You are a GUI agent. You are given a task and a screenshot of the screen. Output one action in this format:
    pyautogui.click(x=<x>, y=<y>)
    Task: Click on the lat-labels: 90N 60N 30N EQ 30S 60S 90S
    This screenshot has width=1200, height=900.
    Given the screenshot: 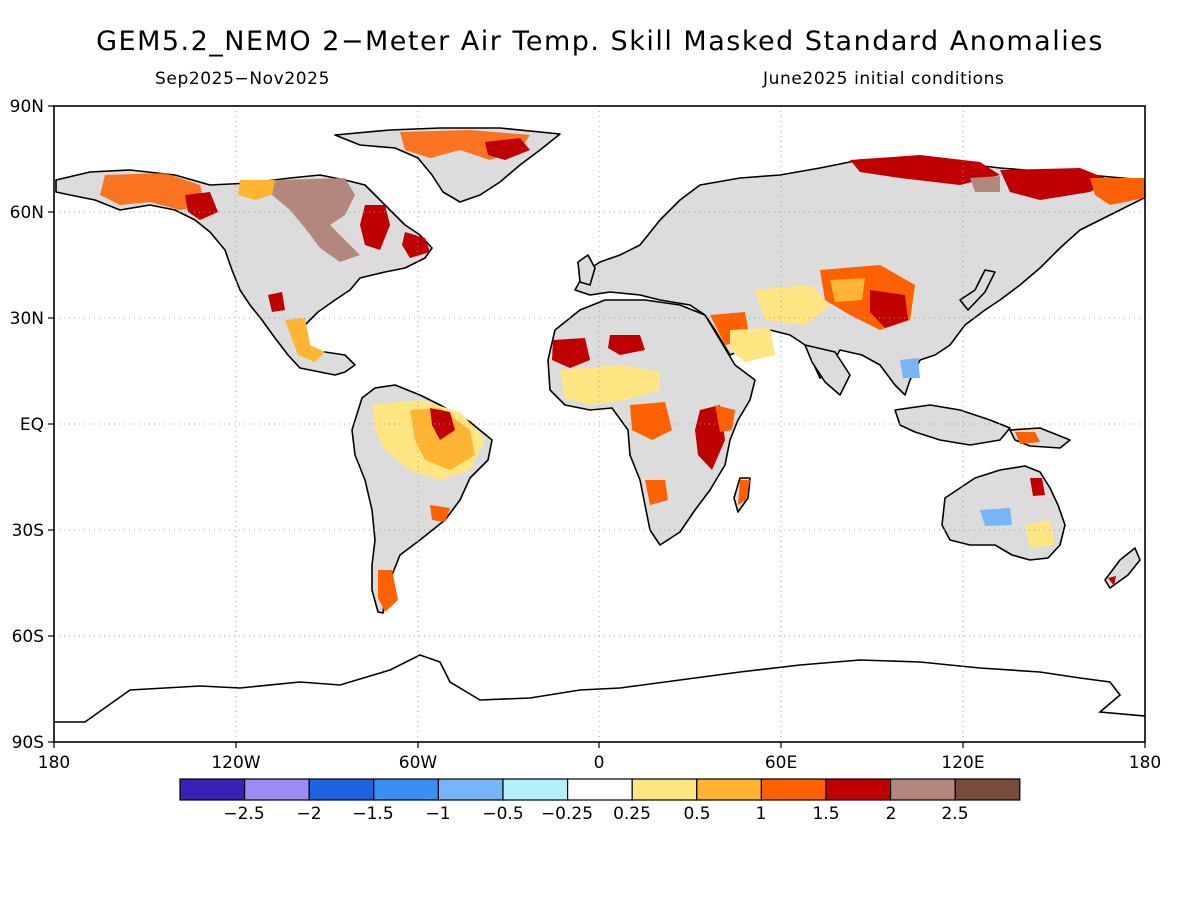 What is the action you would take?
    pyautogui.click(x=27, y=425)
    